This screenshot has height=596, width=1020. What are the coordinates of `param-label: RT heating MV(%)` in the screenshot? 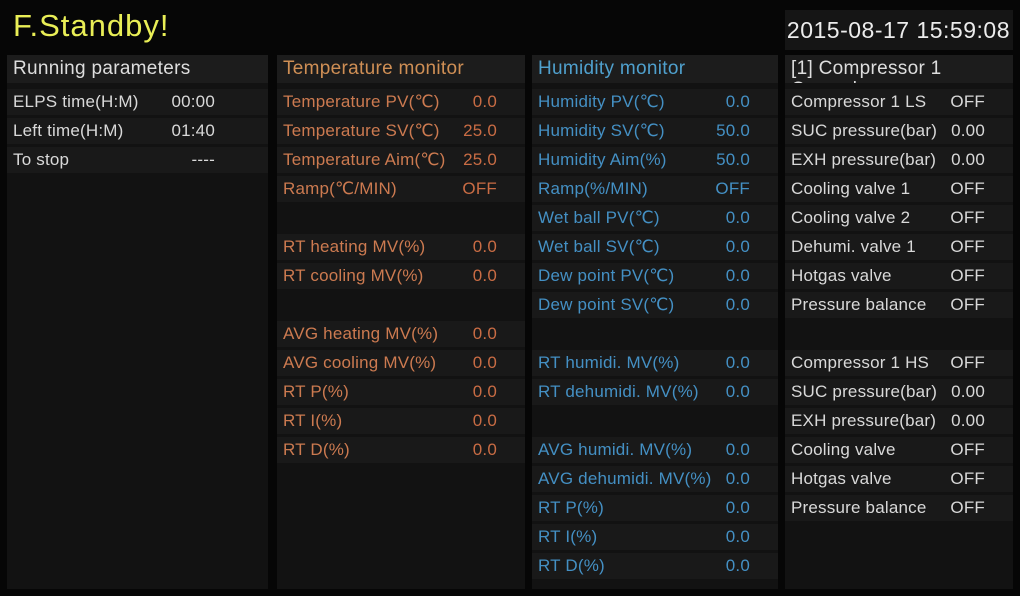 It's located at (354, 246).